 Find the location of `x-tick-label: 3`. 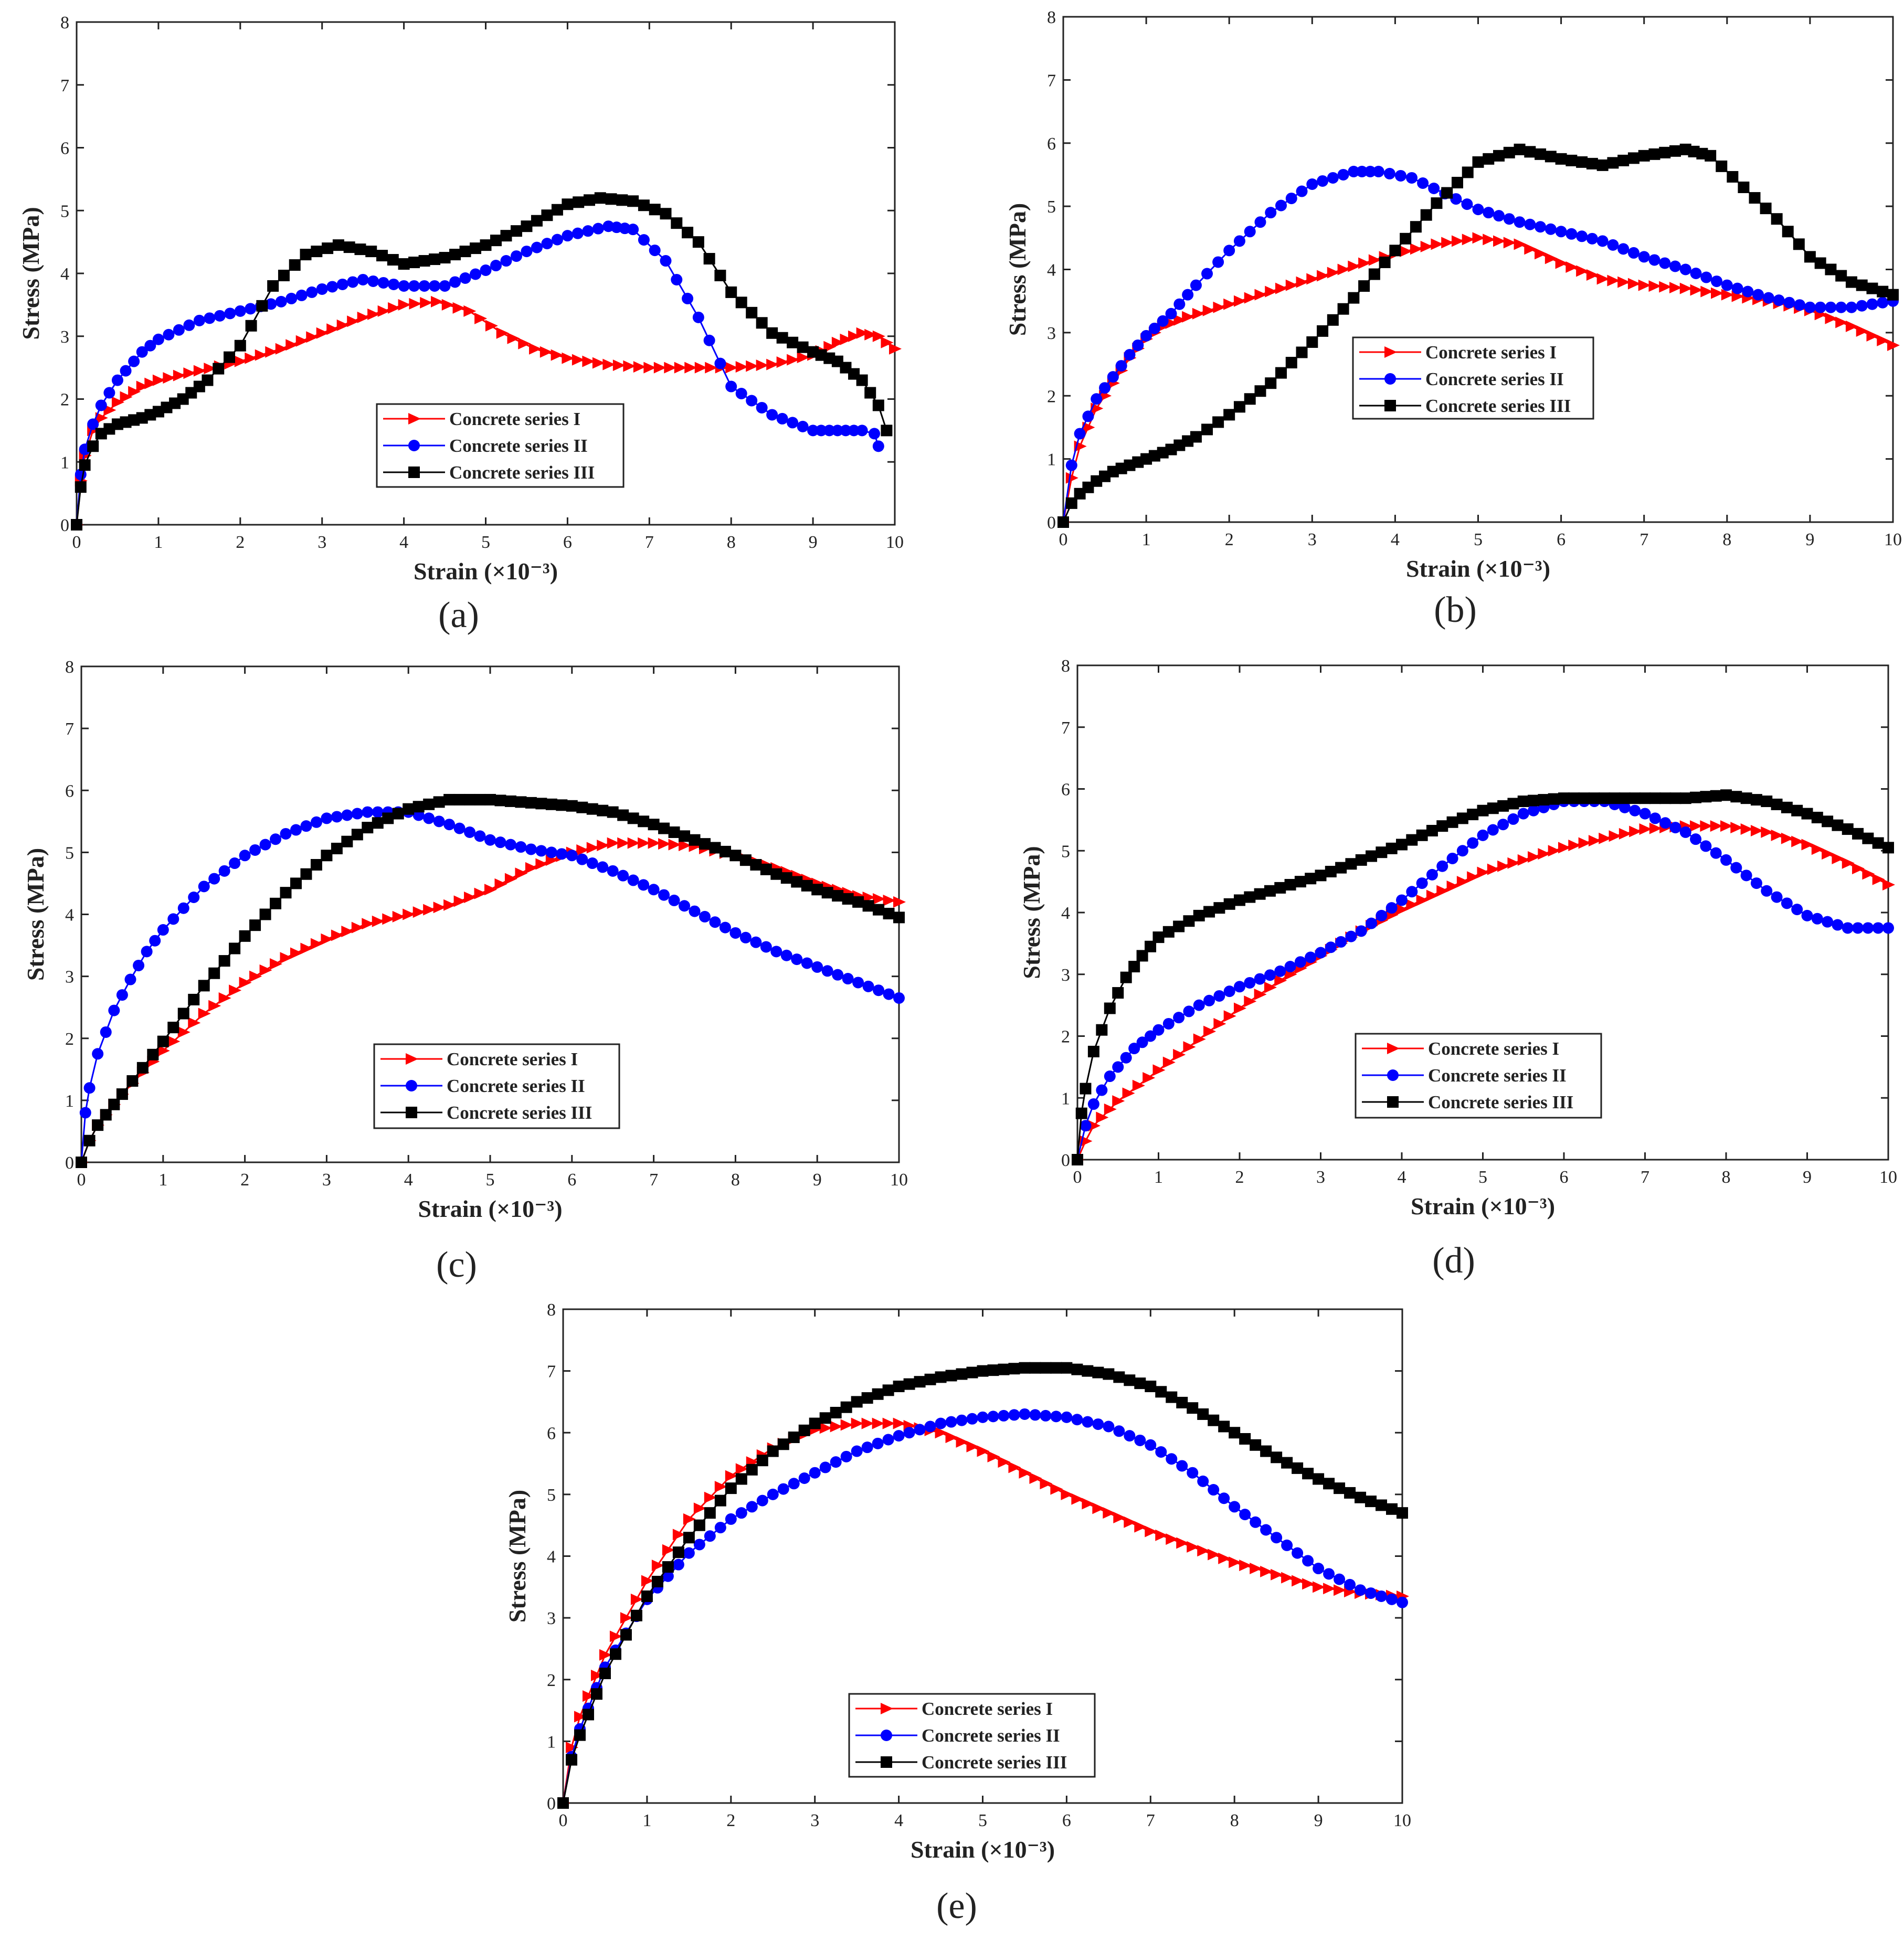

x-tick-label: 3 is located at coordinates (322, 542).